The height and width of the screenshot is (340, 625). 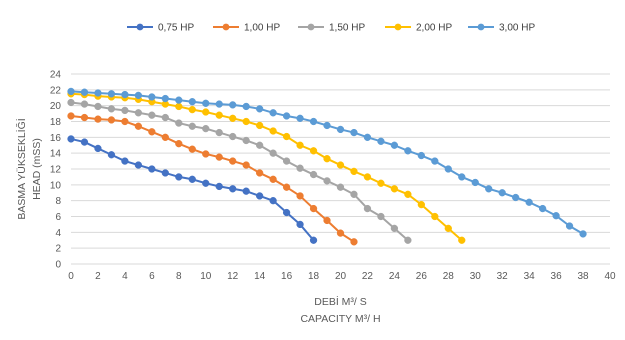 What do you see at coordinates (58, 201) in the screenshot?
I see `y-tick-label: 8` at bounding box center [58, 201].